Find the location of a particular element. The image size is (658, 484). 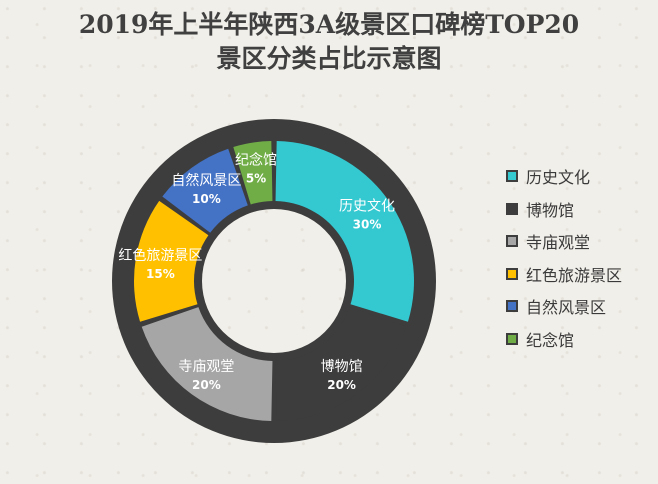

legend-item-2: 寺庙观堂 is located at coordinates (564, 241).